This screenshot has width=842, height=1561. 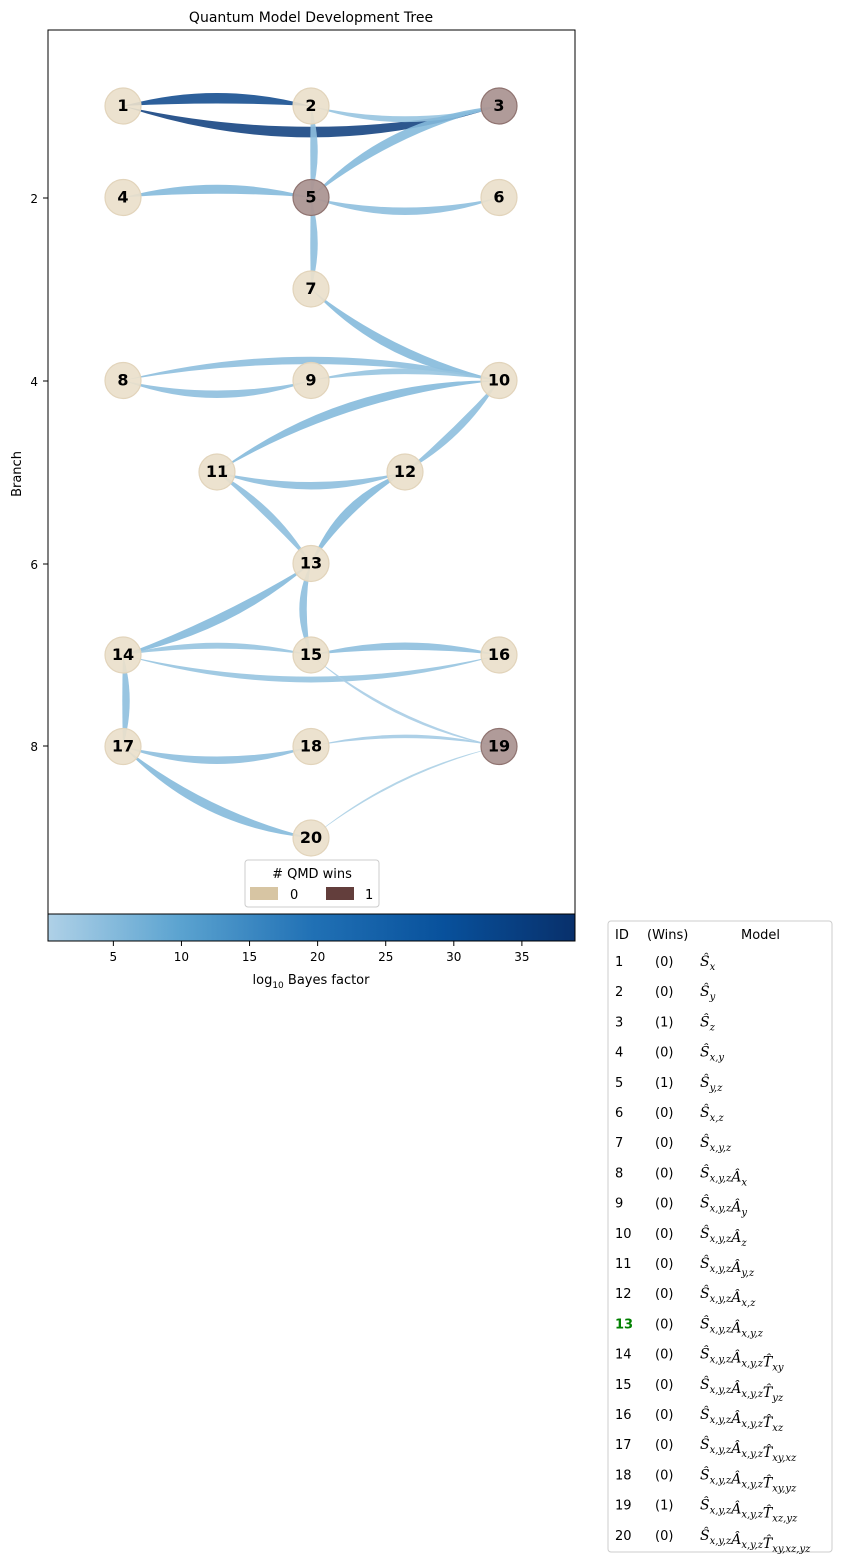 I want to click on node-17: 17, so click(x=123, y=746).